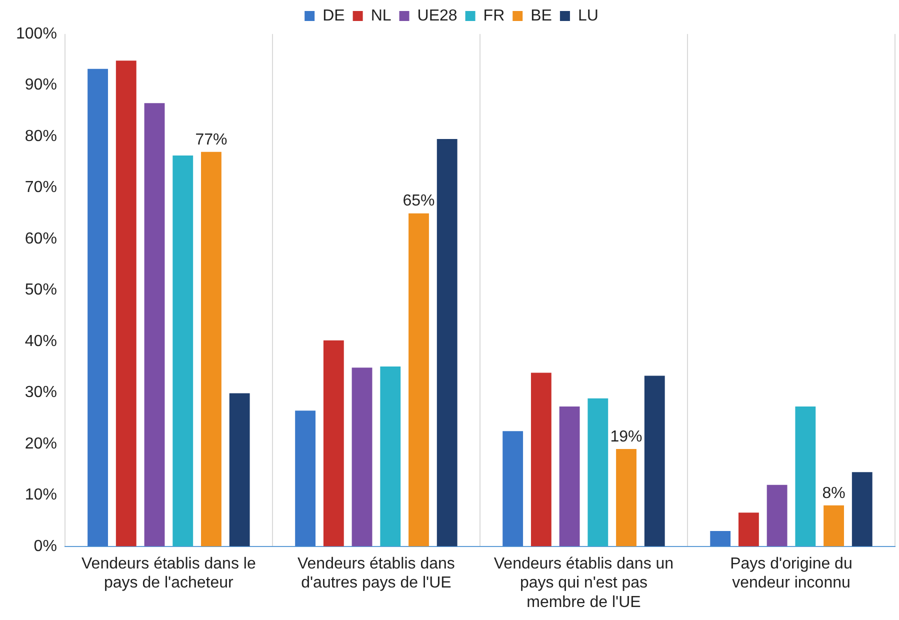 This screenshot has height=620, width=899. I want to click on legend-label: FR, so click(494, 15).